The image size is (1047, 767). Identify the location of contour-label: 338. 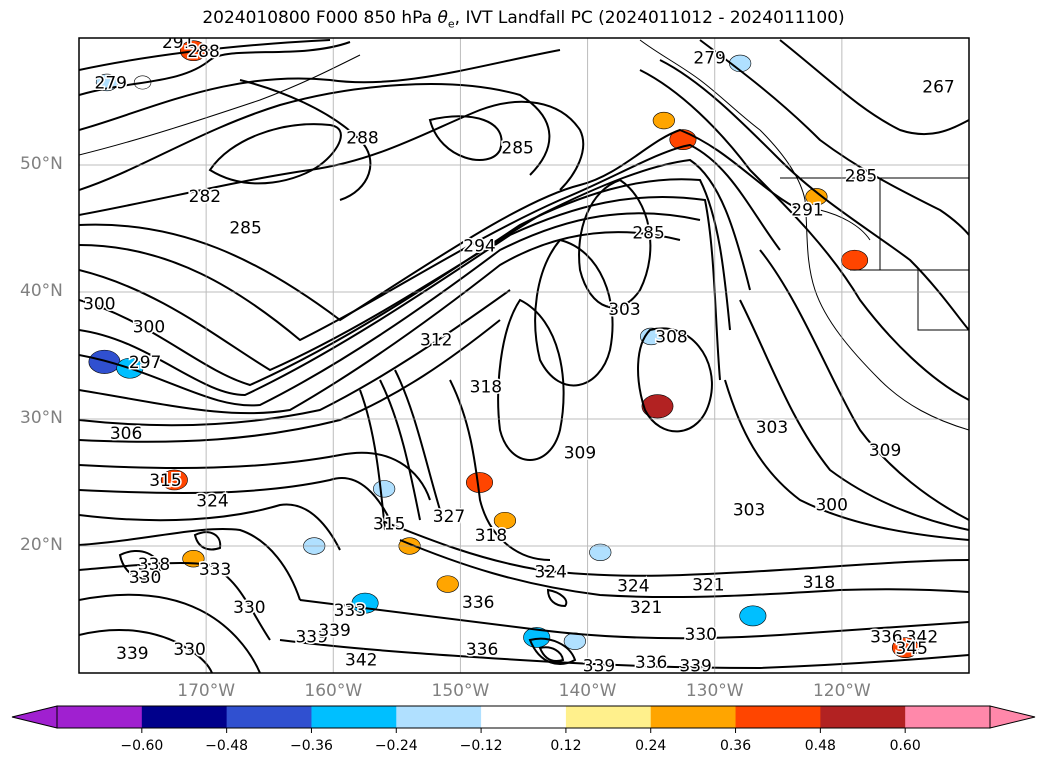
(154, 565).